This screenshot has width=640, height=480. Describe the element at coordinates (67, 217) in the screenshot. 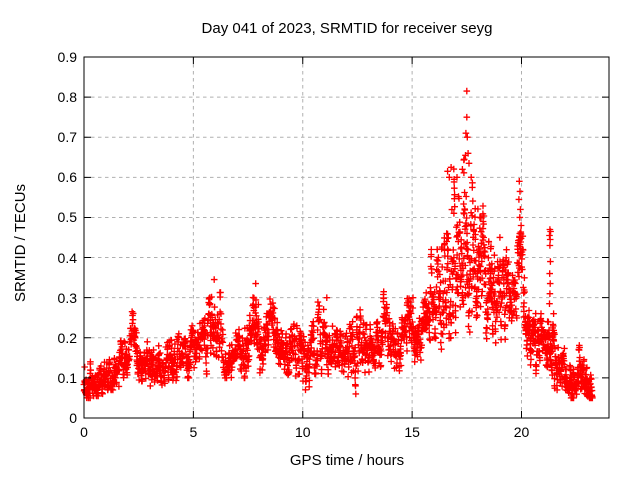

I see `y-tick-label: 0.5` at that location.